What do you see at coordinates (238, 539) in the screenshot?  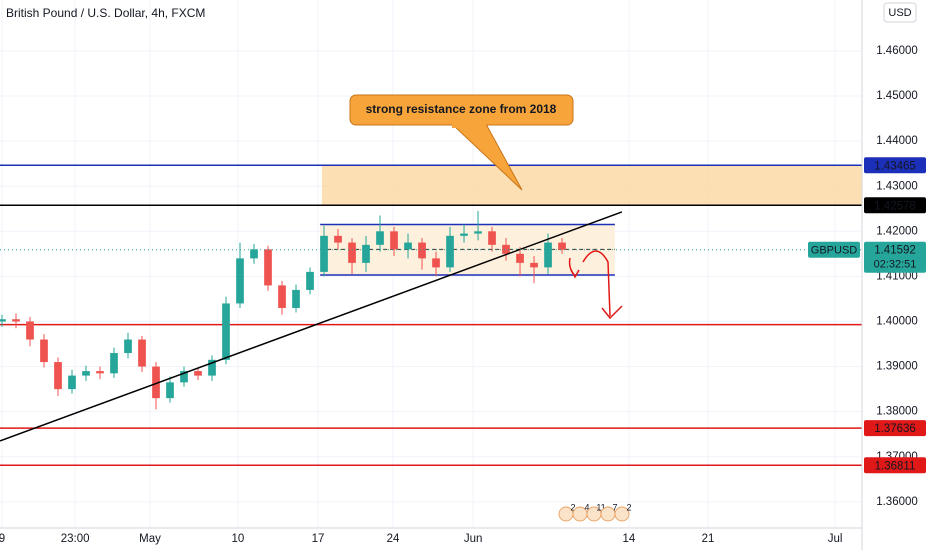 I see `x-tick-label: 10` at bounding box center [238, 539].